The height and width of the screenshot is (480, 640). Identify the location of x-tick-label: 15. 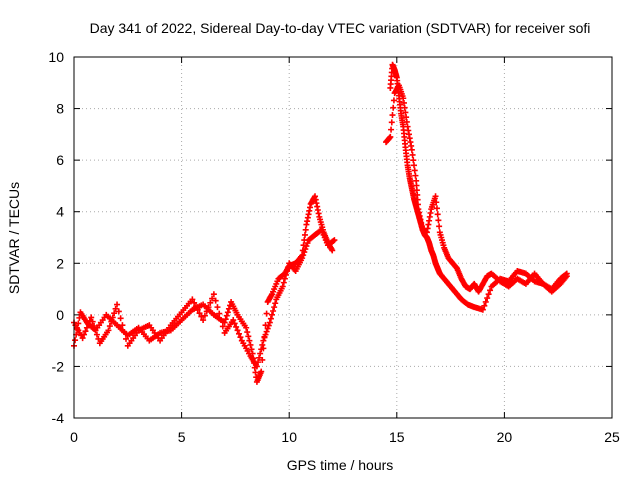
(397, 437).